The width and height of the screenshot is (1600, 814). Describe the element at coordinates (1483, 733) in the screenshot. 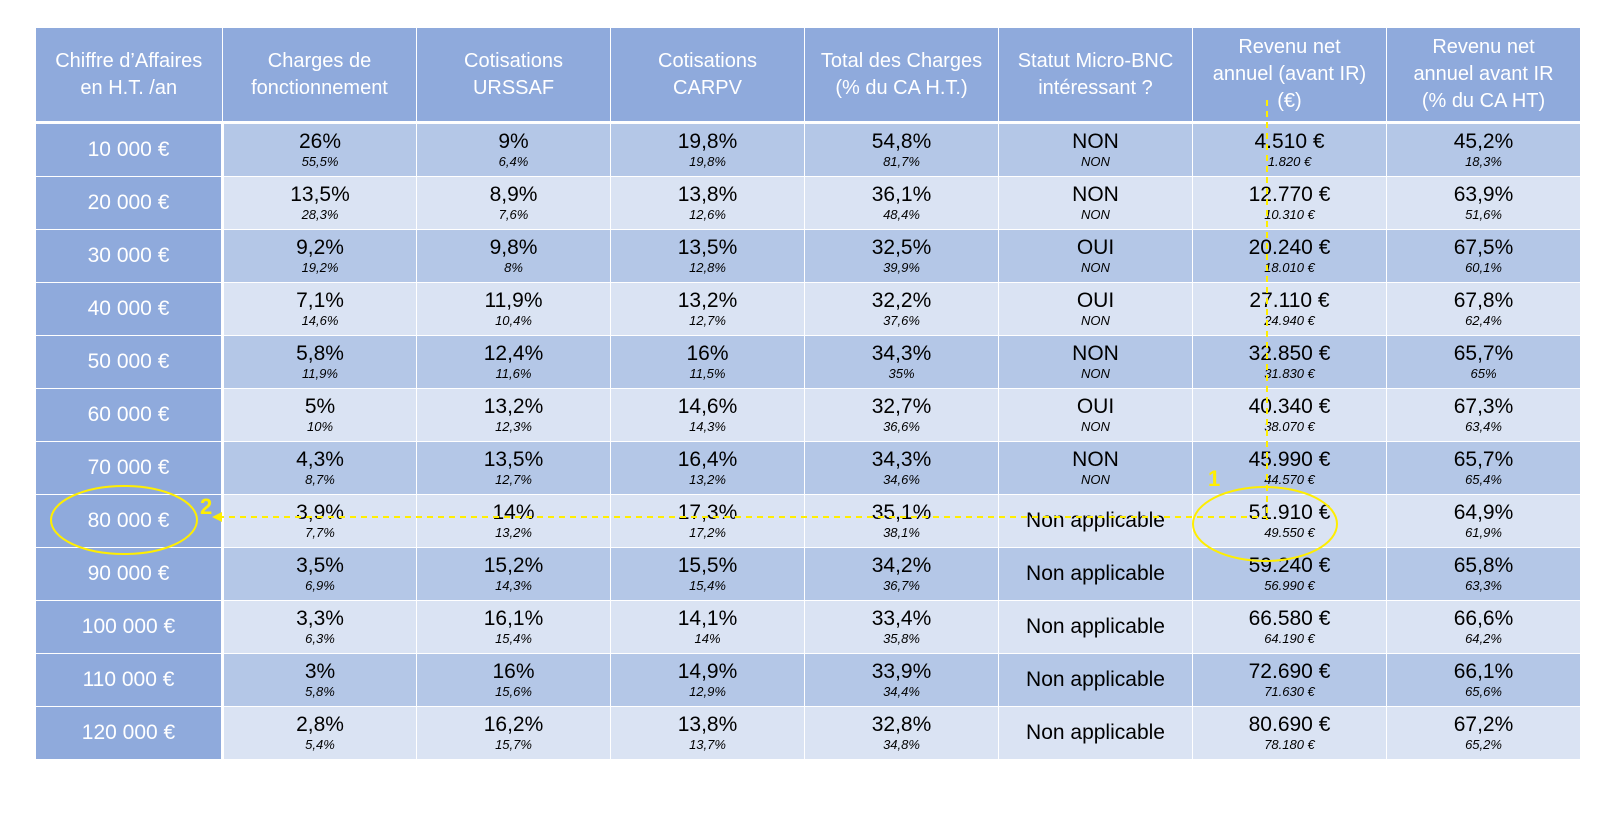

I see `cell-revenu-net-percent: 67,2% 65,2%` at that location.